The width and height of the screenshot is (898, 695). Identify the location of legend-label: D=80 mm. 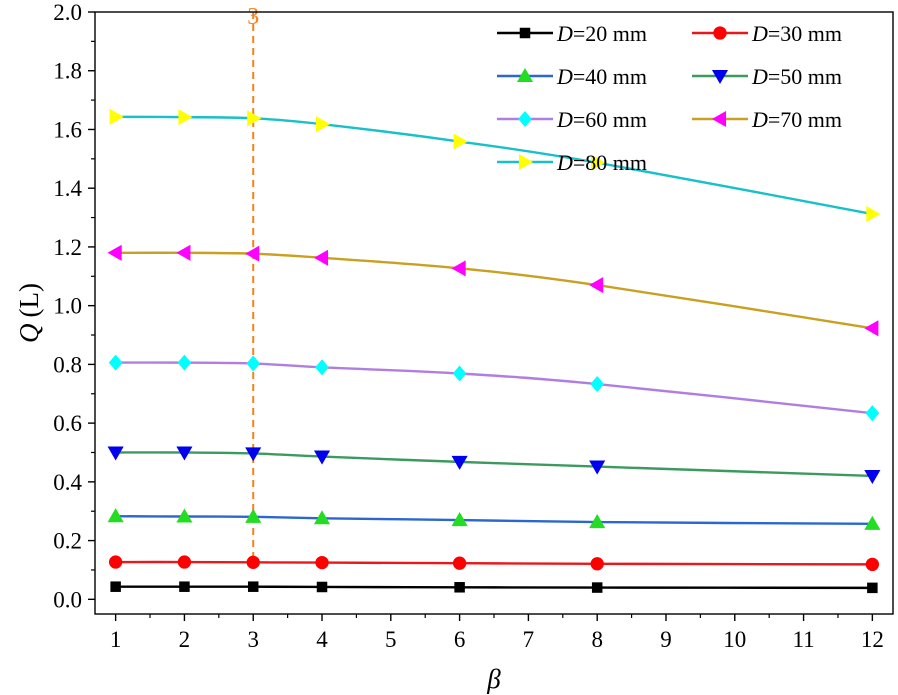
(601, 162).